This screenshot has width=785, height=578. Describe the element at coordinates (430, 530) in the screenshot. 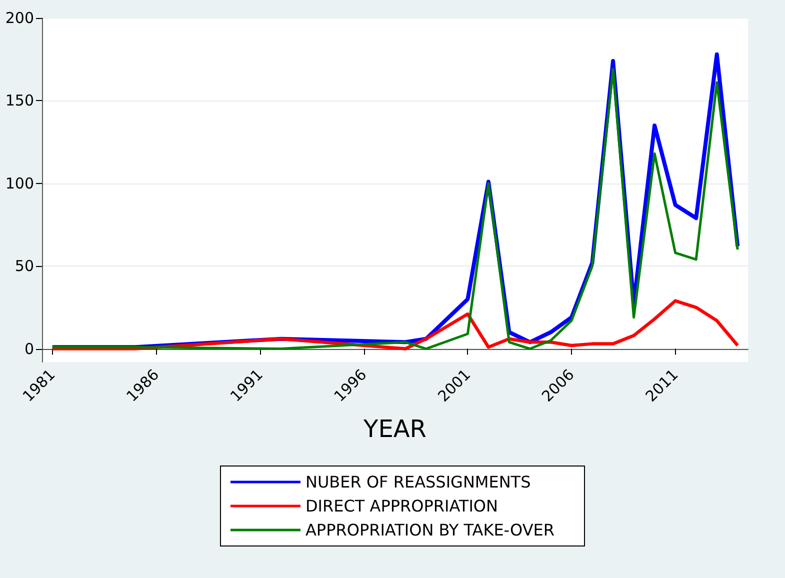

I see `legend-label: APPROPRIATION BY TAKE-OVER` at that location.